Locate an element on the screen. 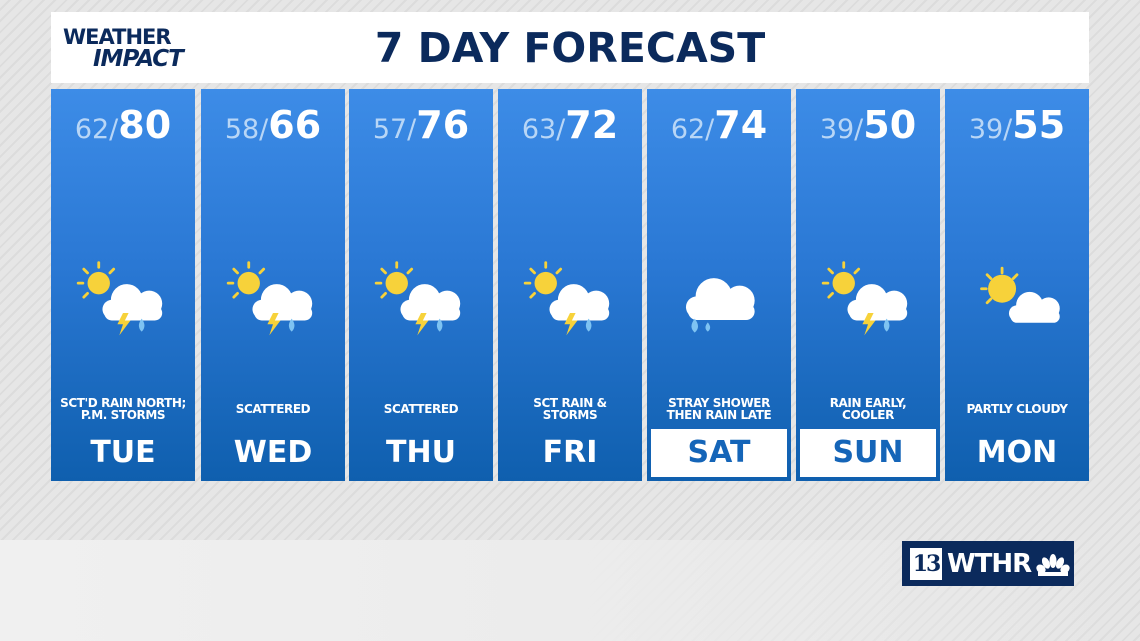 Image resolution: width=1140 pixels, height=641 pixels. page-title: 7 DAY FORECAST is located at coordinates (570, 48).